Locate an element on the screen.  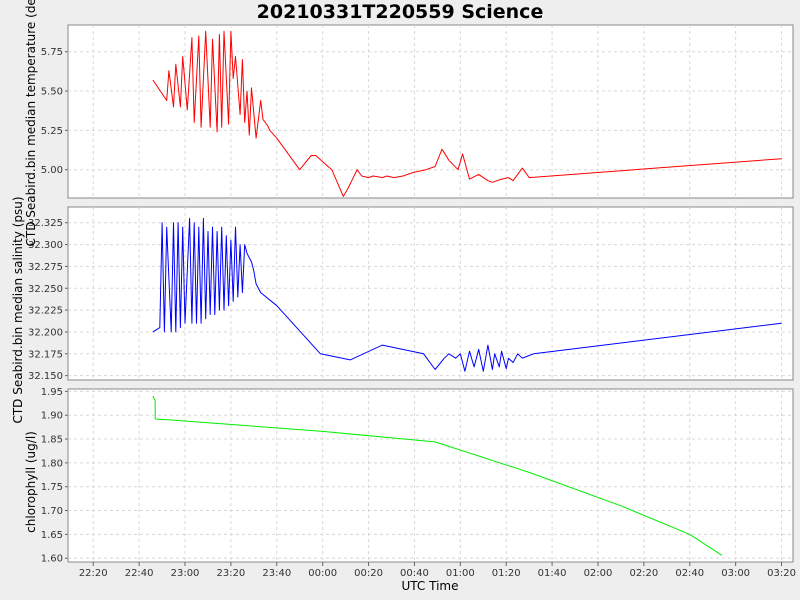
y-tick-label-chlorophyll-4: 1.80 is located at coordinates (52, 463).